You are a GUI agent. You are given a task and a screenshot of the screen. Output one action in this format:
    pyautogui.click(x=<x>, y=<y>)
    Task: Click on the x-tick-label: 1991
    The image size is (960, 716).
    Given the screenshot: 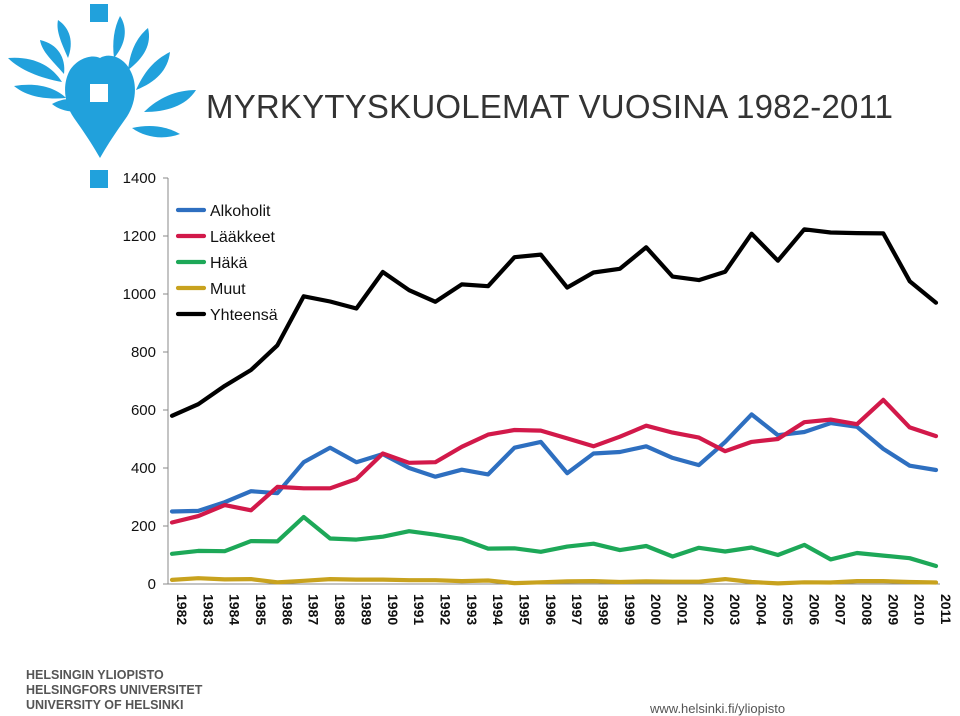 What is the action you would take?
    pyautogui.click(x=419, y=609)
    